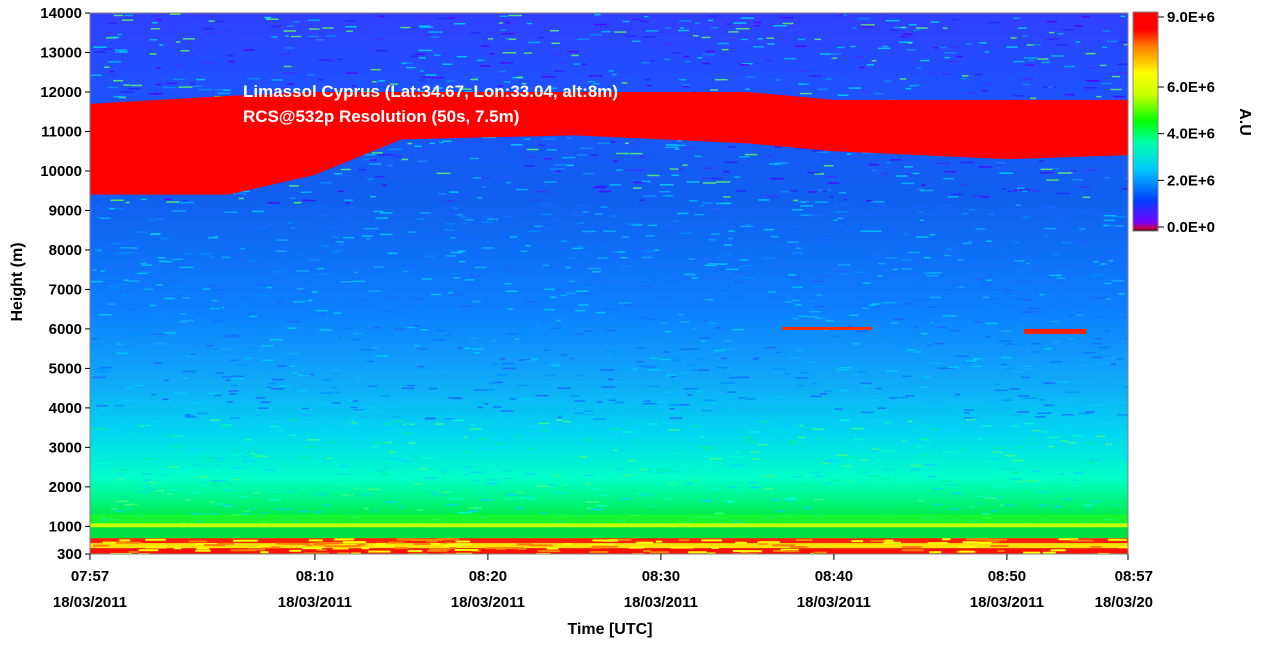 This screenshot has height=649, width=1263. I want to click on x-tick-time: 07:57, so click(90, 576).